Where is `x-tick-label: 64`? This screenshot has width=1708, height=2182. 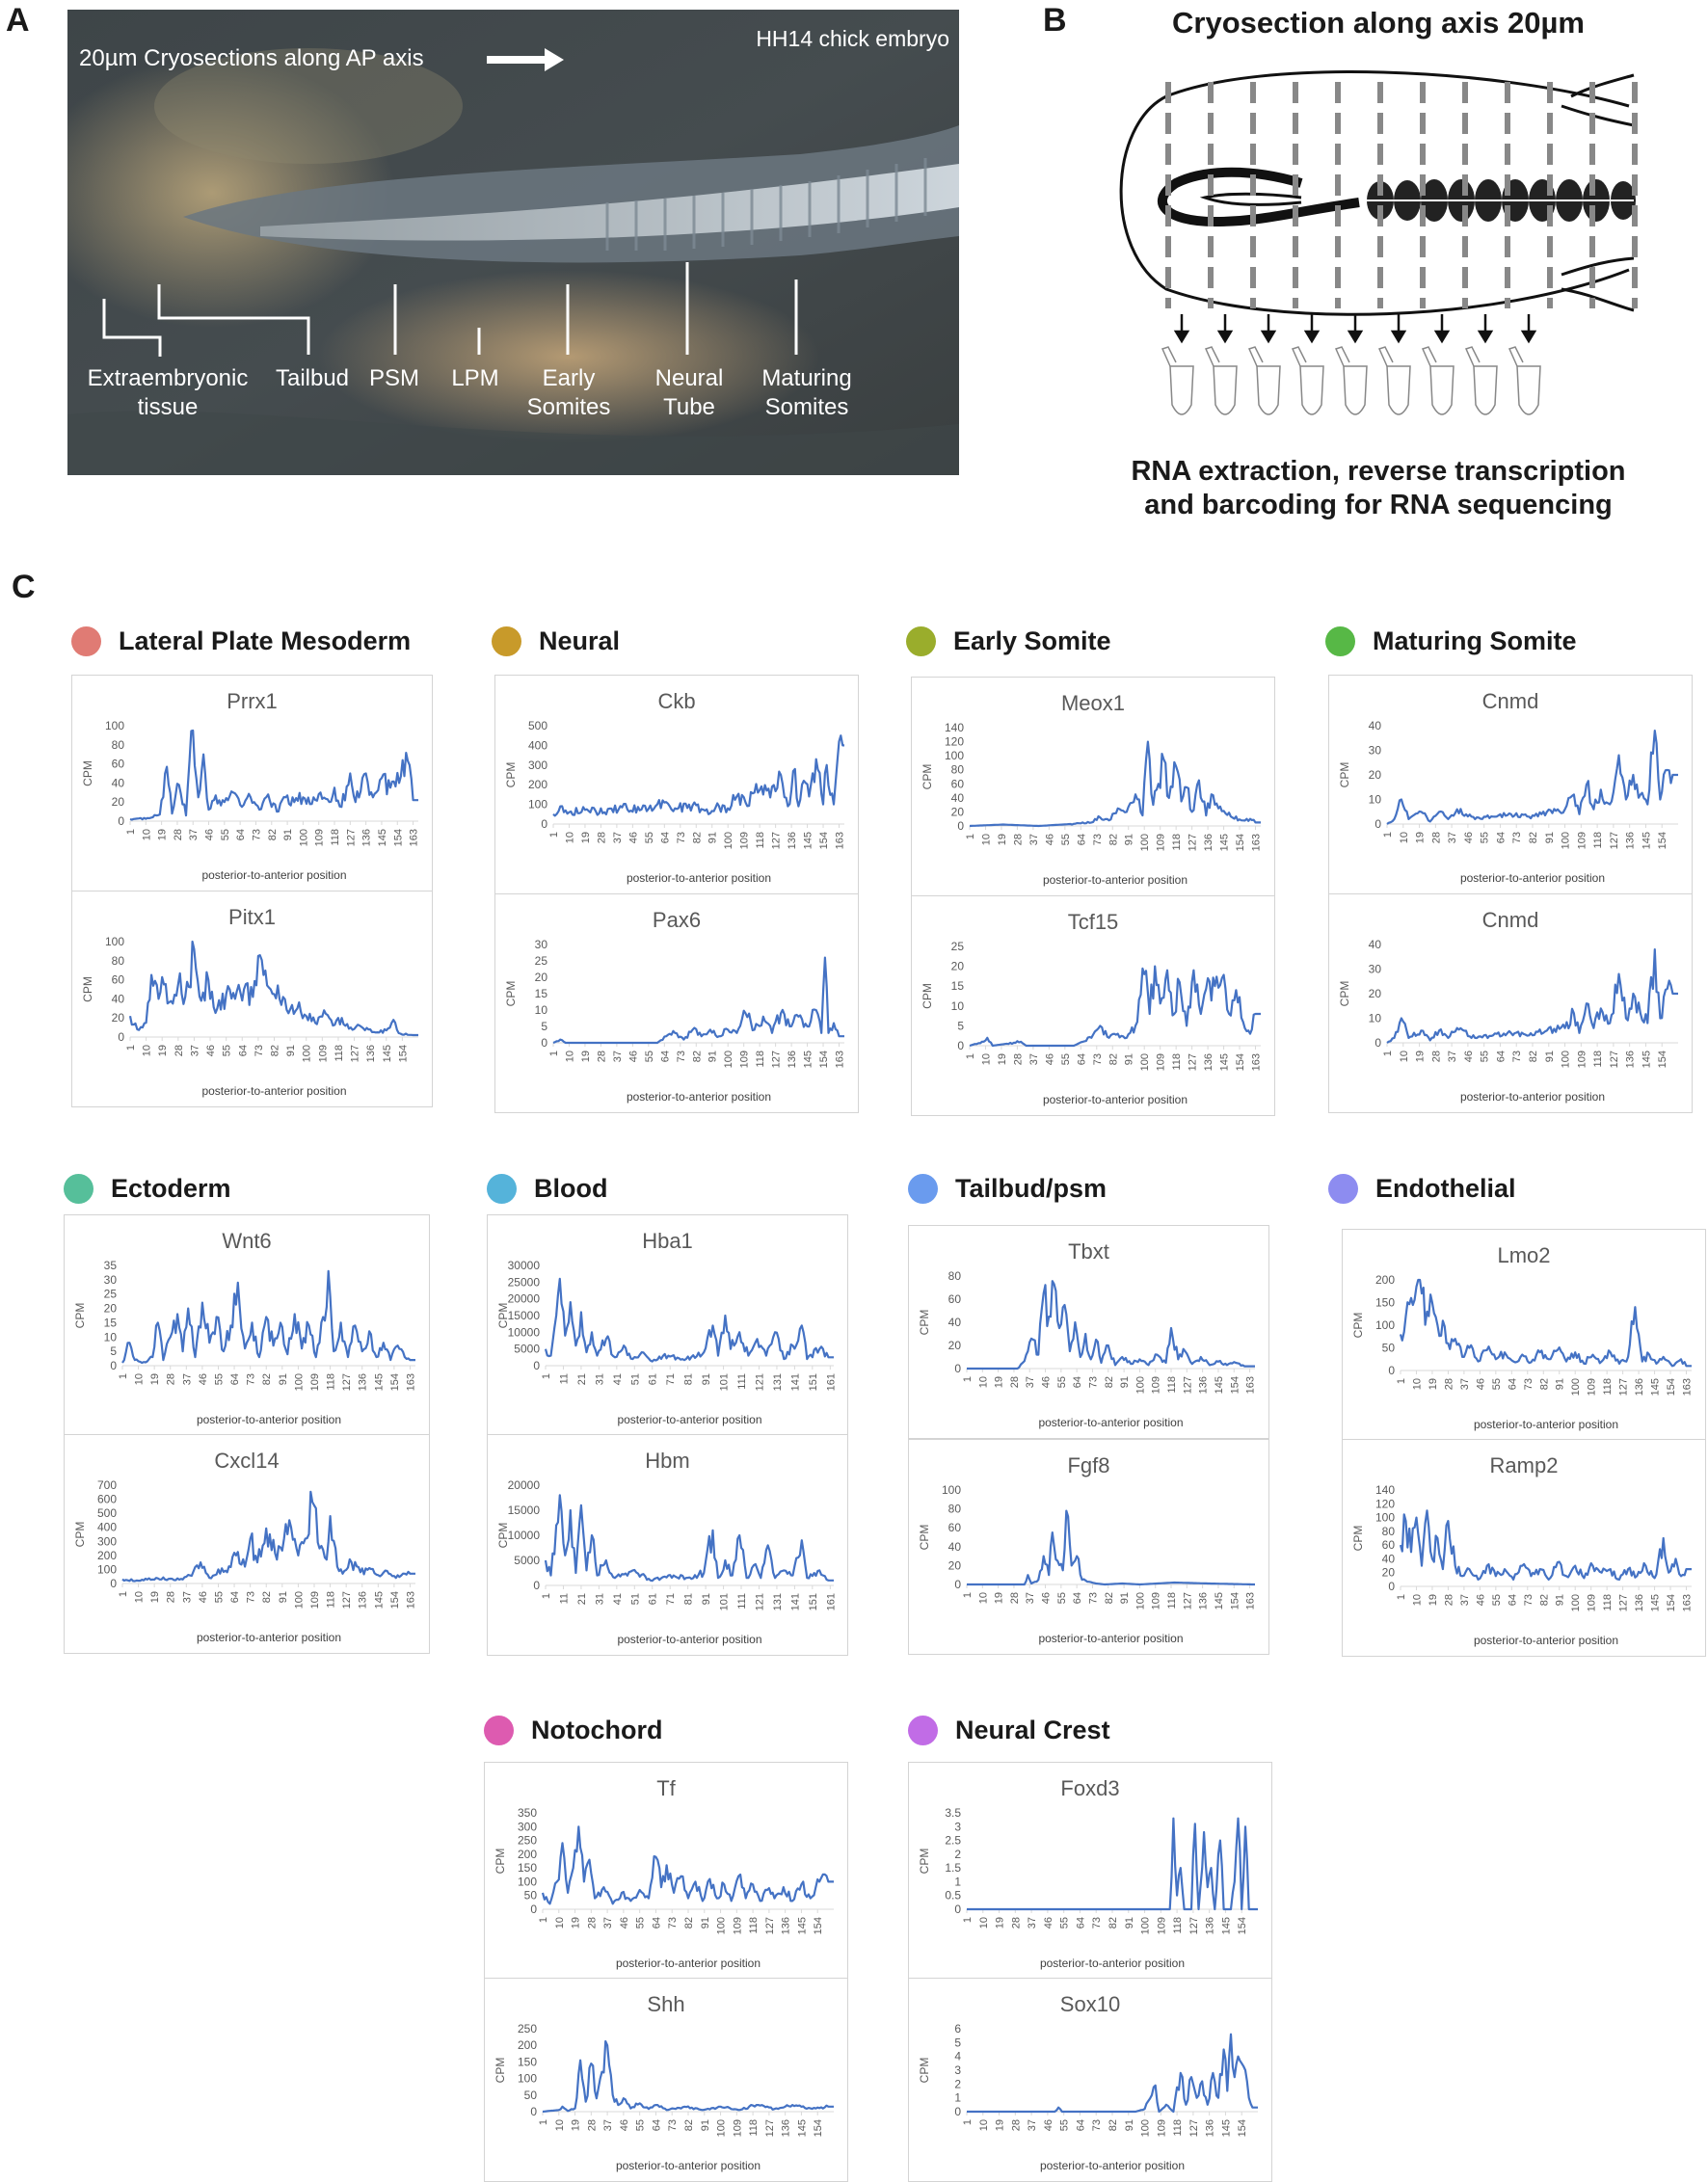
x-tick-label: 64 is located at coordinates (656, 2125).